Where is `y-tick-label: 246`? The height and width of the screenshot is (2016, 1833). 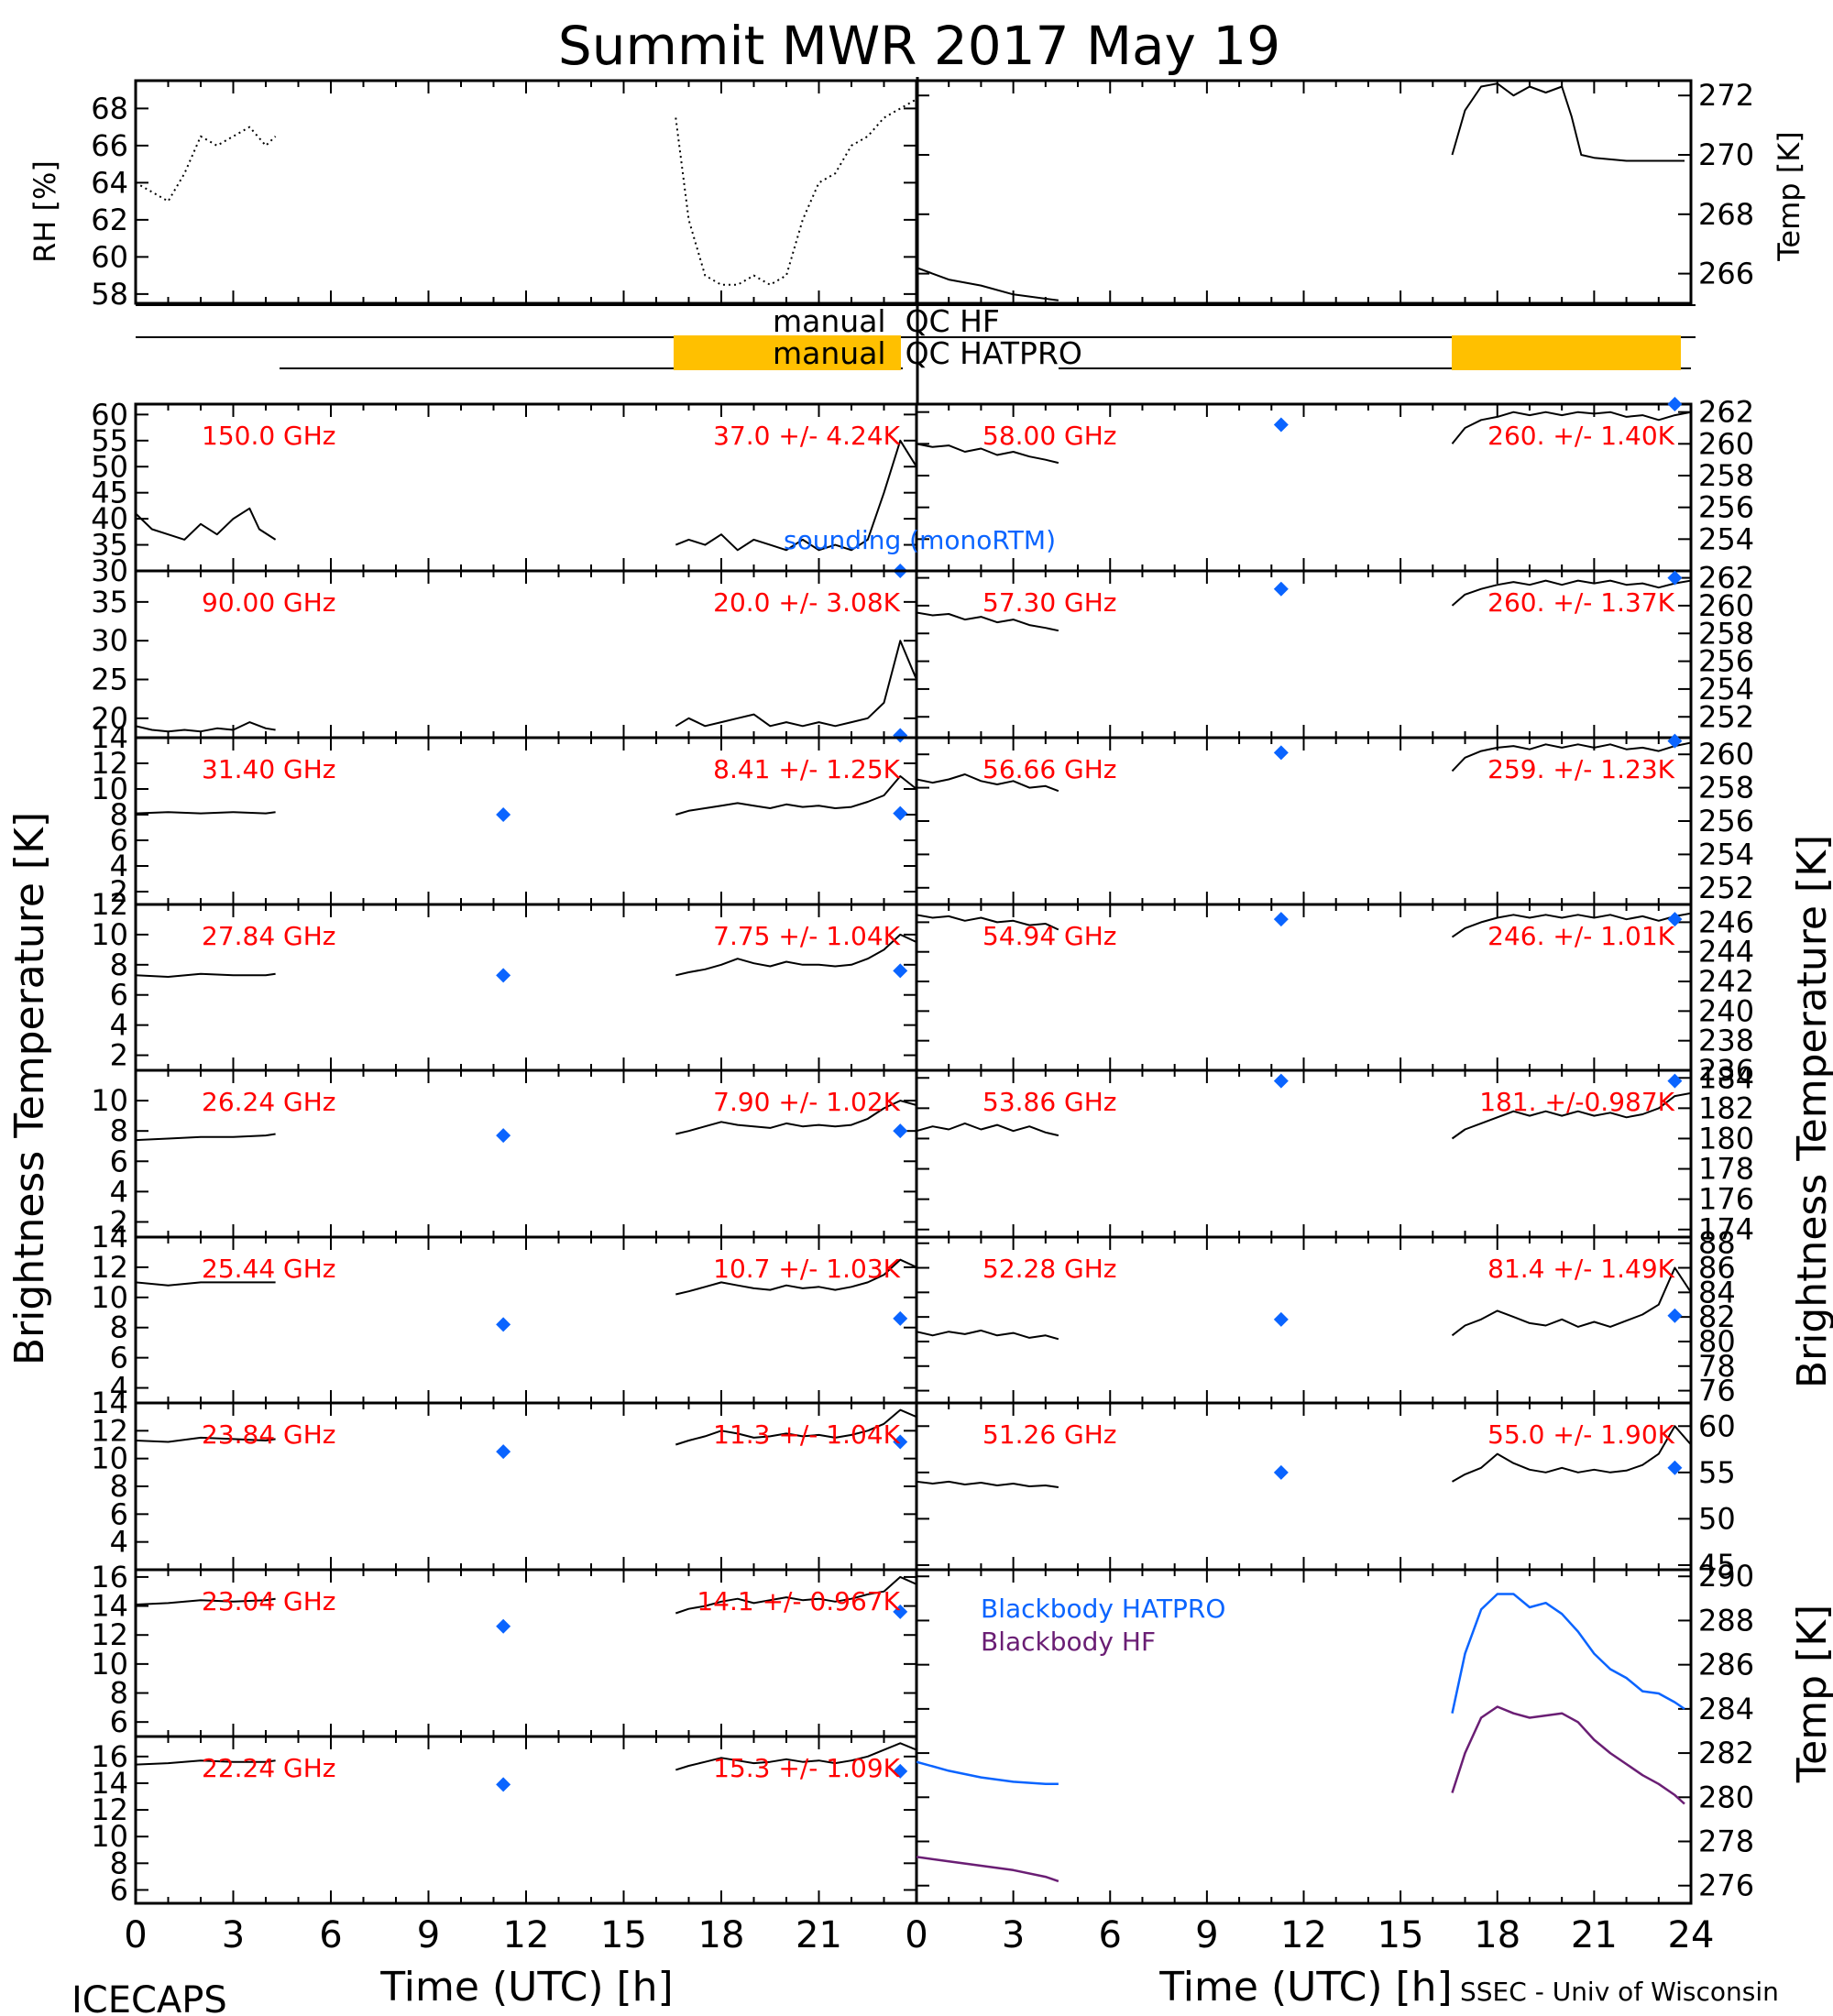 y-tick-label: 246 is located at coordinates (1726, 921).